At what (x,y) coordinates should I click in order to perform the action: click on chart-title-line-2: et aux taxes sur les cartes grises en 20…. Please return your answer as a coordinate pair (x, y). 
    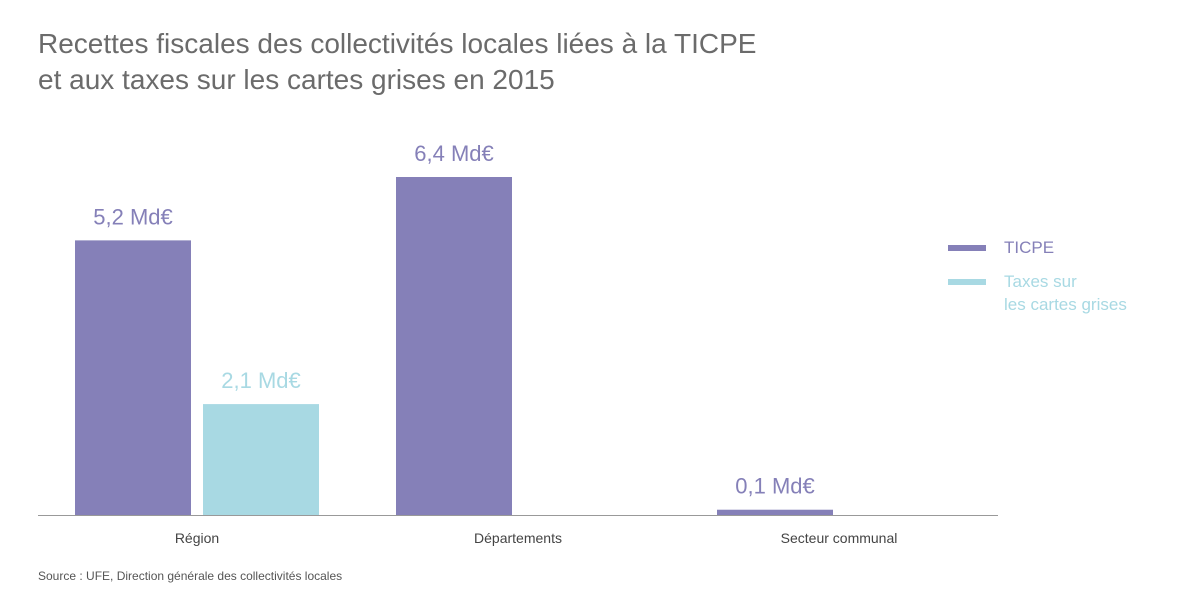
    Looking at the image, I should click on (296, 79).